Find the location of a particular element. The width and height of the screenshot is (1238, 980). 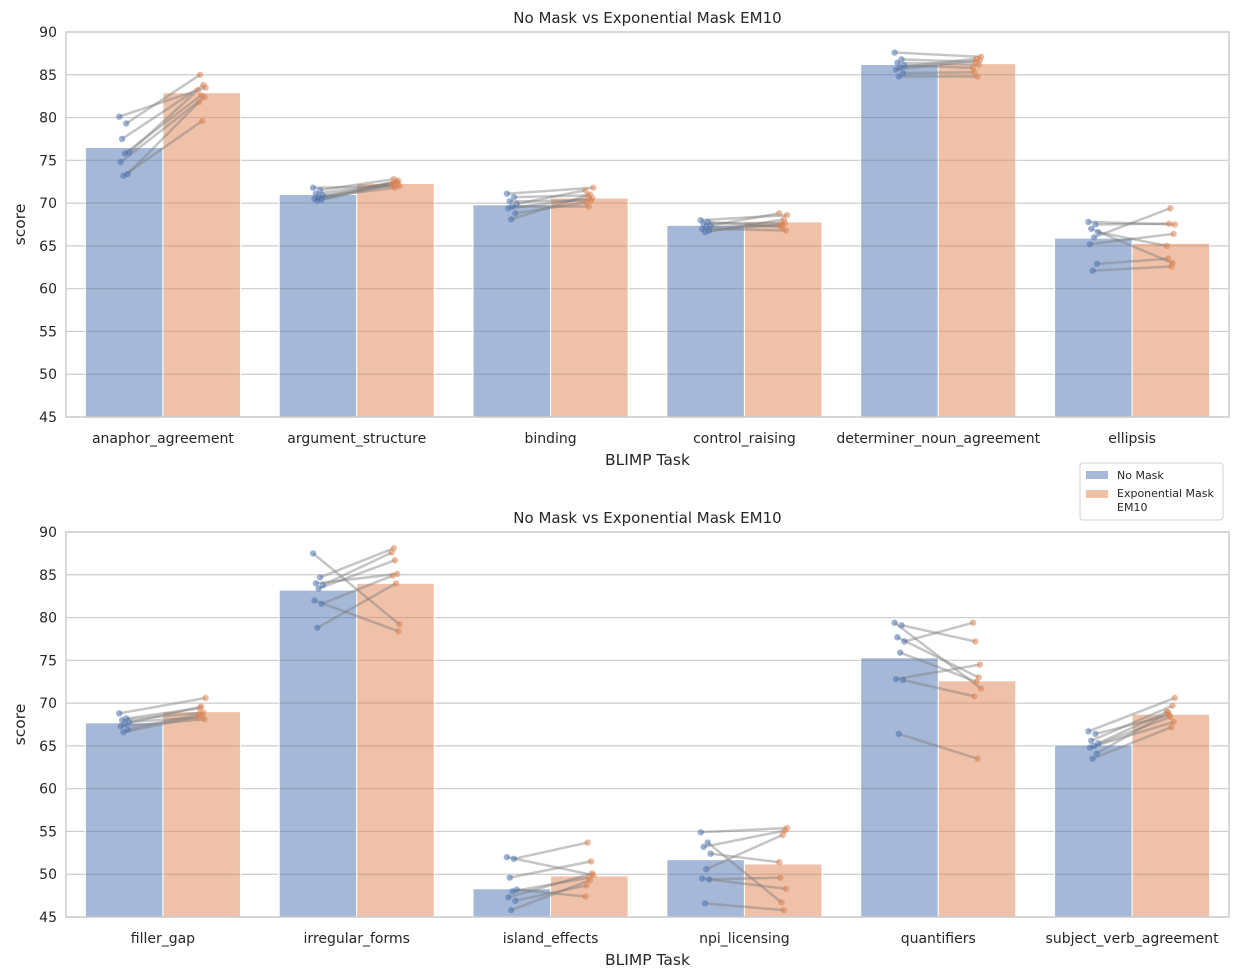

y-tick-label: 90 is located at coordinates (48, 33).